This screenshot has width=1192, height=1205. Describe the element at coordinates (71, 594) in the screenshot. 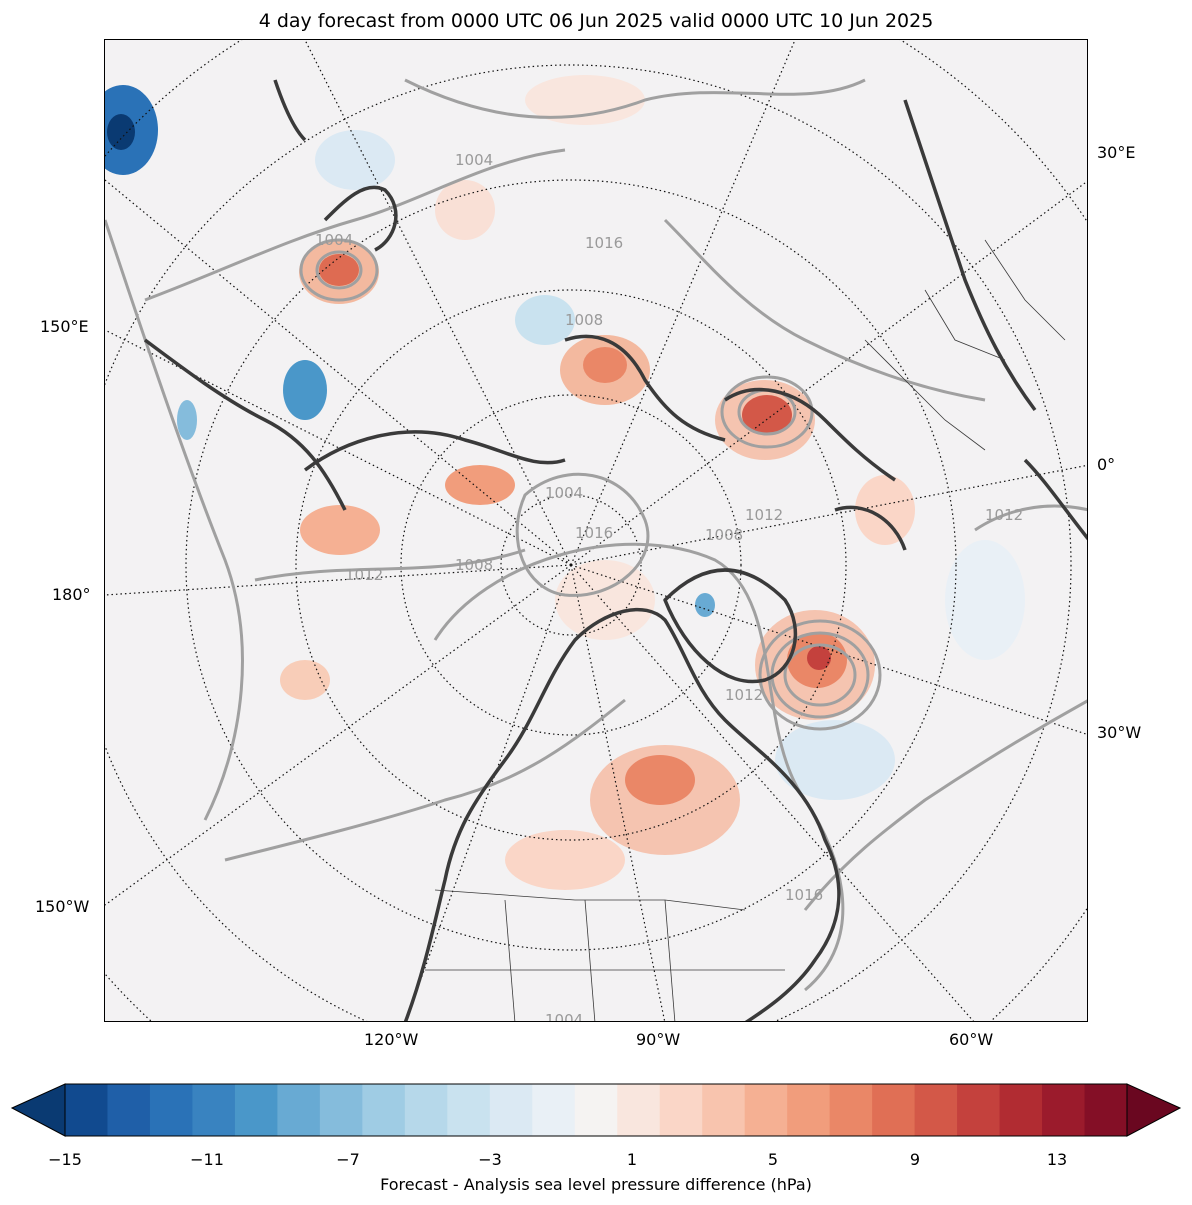

I see `lon-label-180: 180°` at that location.